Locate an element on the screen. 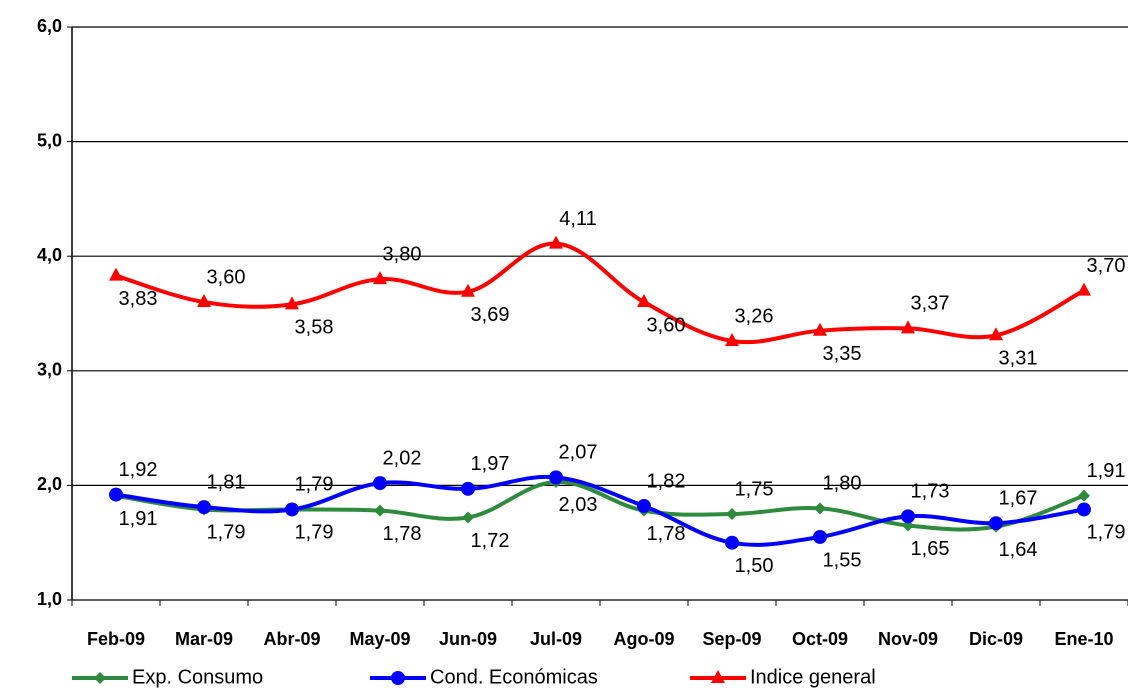 The image size is (1128, 694). data-label: 3,26 is located at coordinates (754, 316).